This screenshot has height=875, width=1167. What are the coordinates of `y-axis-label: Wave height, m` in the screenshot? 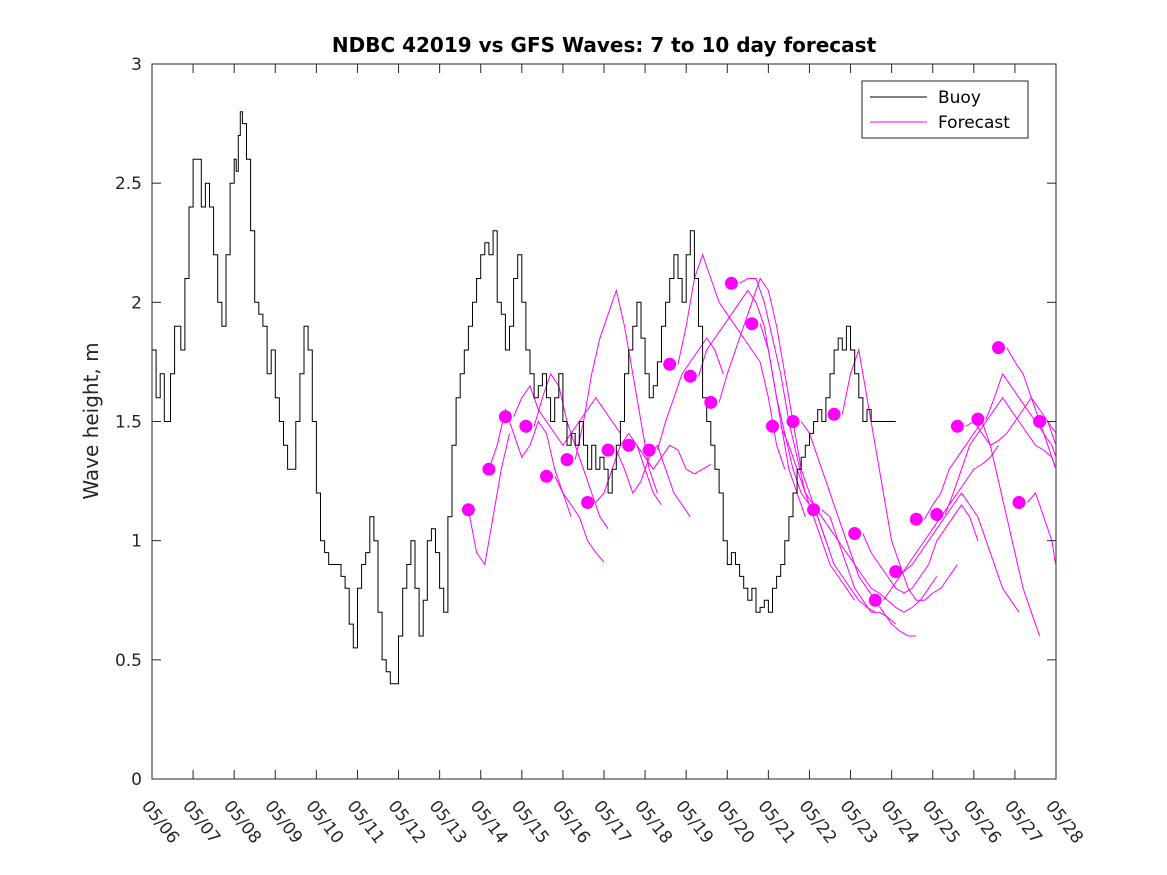 It's located at (91, 420).